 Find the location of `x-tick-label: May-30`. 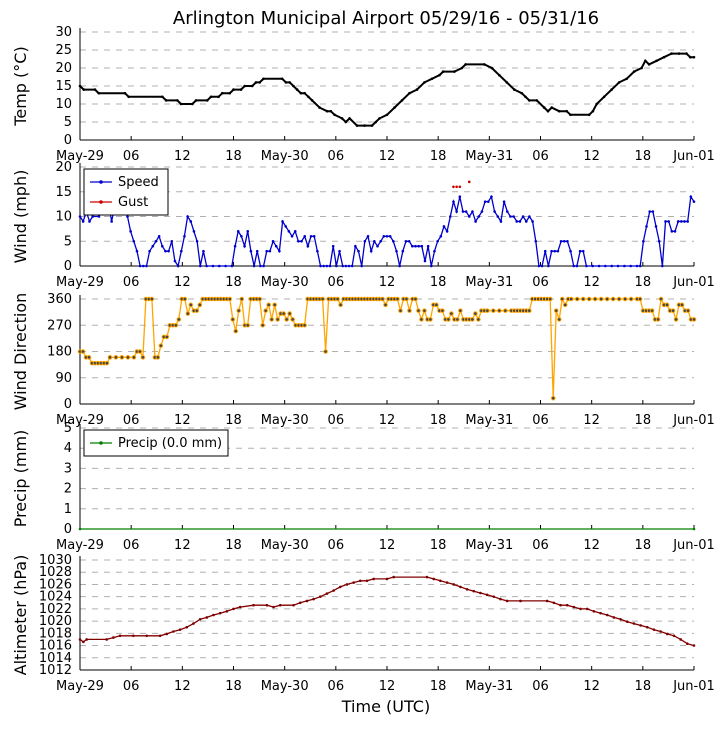

x-tick-label: May-30 is located at coordinates (285, 545).